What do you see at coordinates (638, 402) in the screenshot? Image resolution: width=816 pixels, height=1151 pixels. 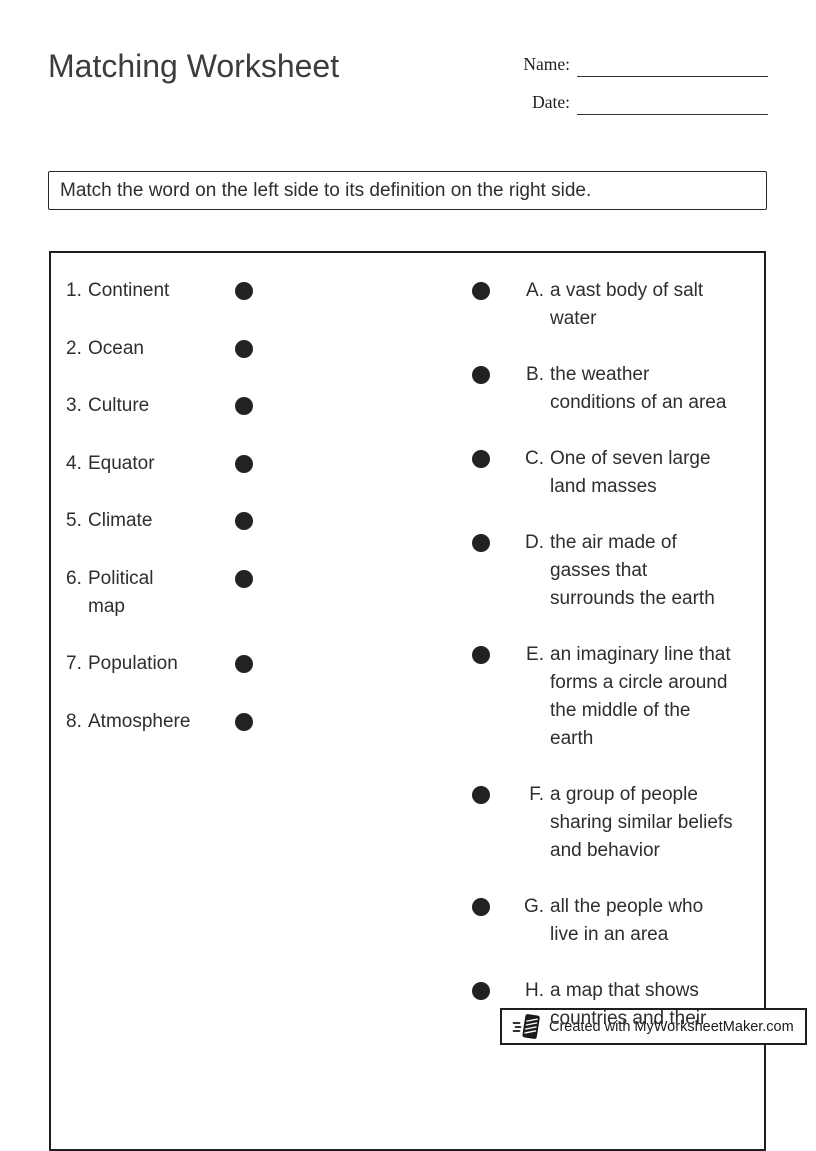 I see `definition-text-line: conditions of an area` at bounding box center [638, 402].